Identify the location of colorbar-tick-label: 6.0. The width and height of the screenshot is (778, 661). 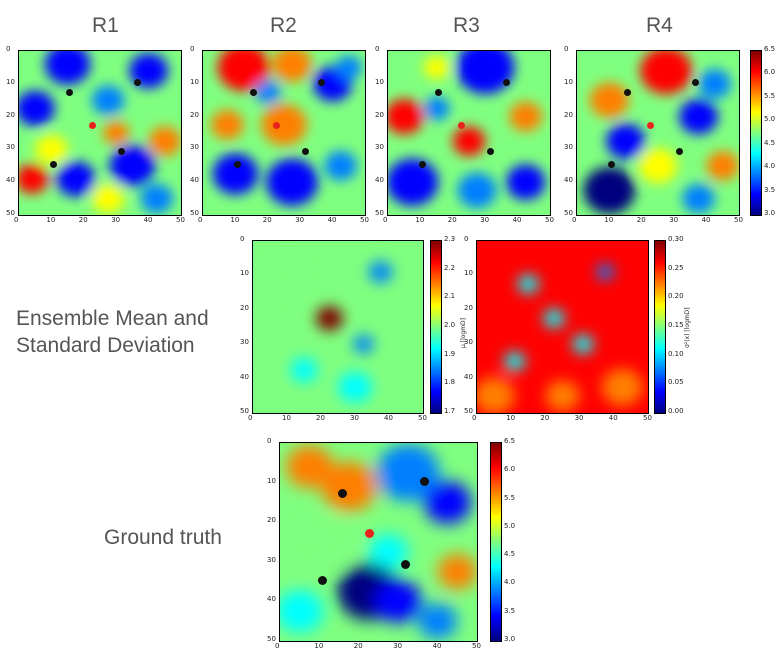
(770, 72).